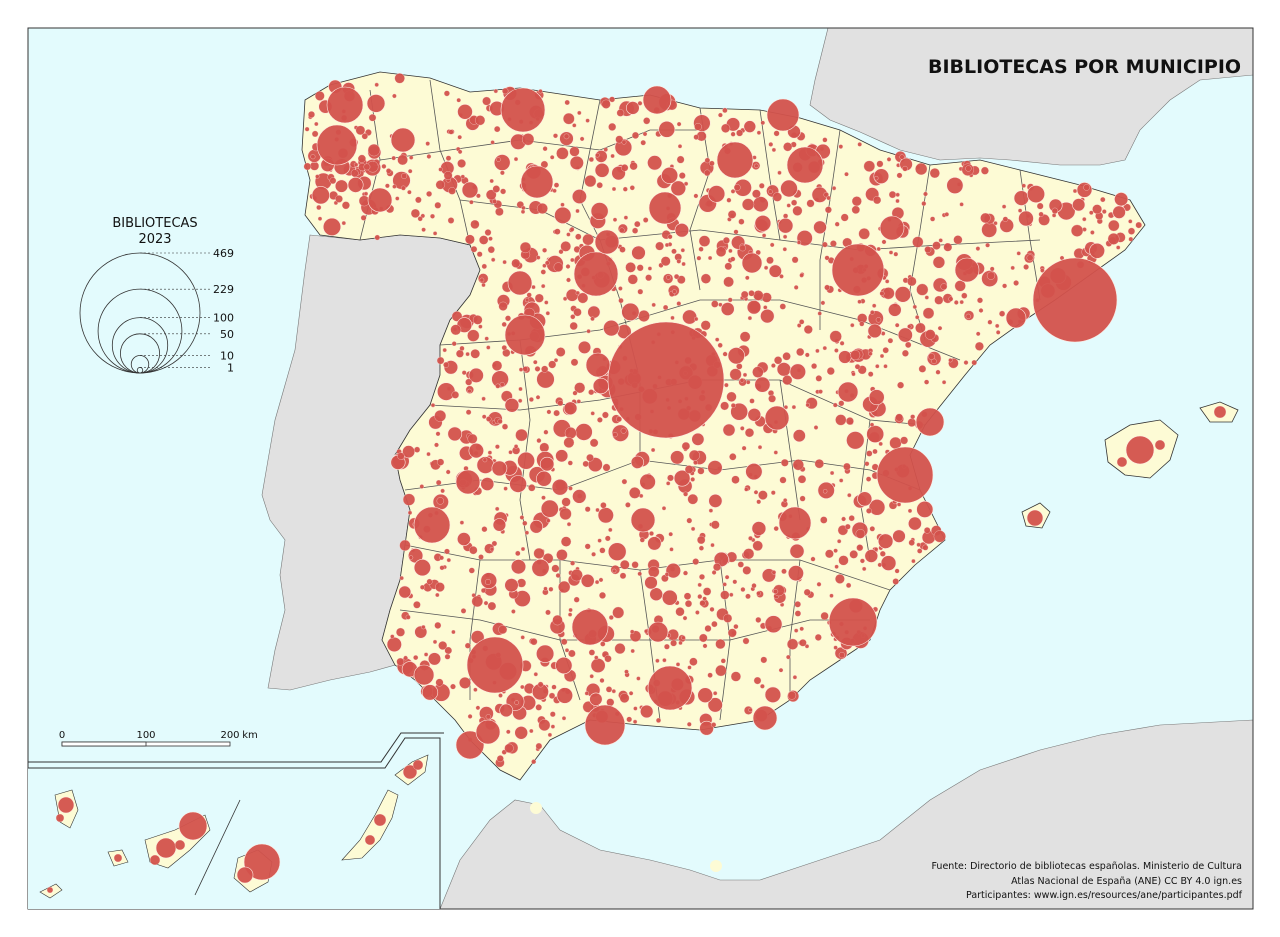 The height and width of the screenshot is (937, 1280). What do you see at coordinates (1031, 97) in the screenshot?
I see `france-land` at bounding box center [1031, 97].